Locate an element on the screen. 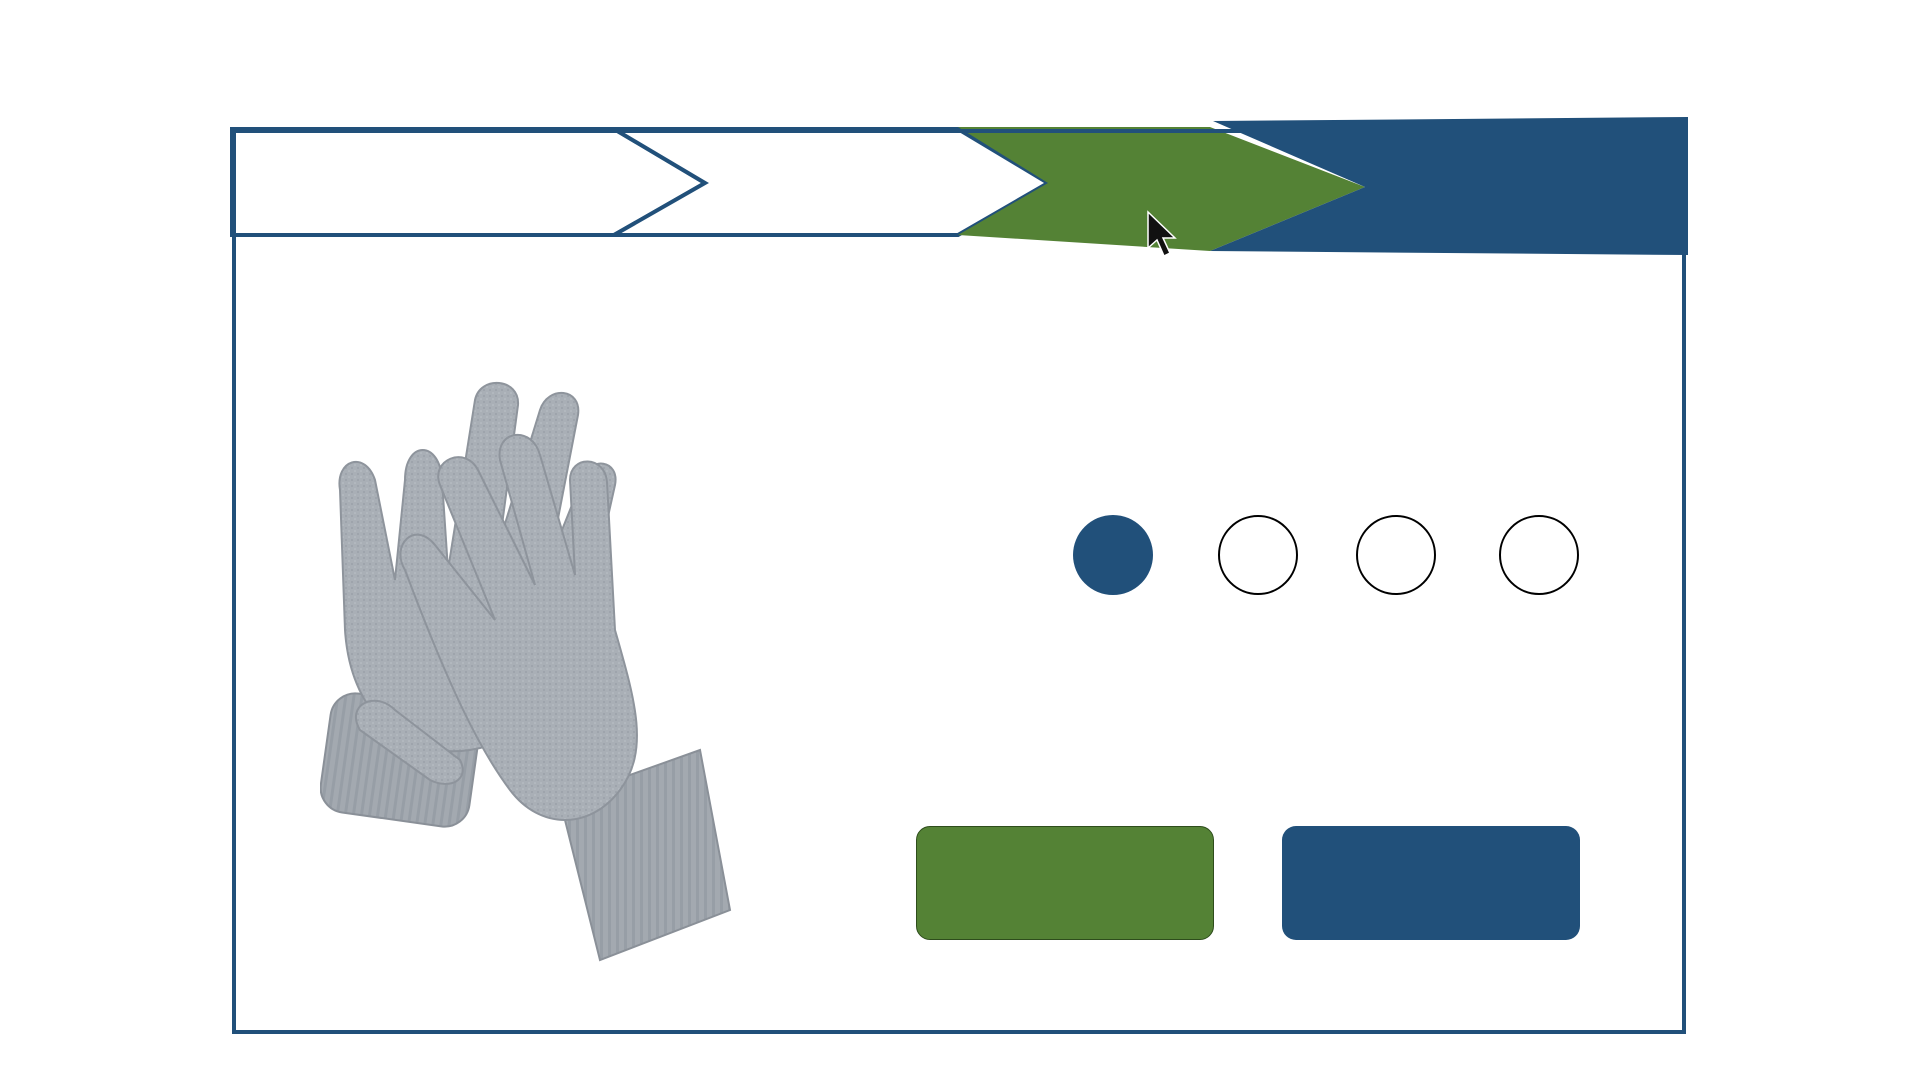 This screenshot has height=1080, width=1920. secondary-action-button is located at coordinates (1431, 883).